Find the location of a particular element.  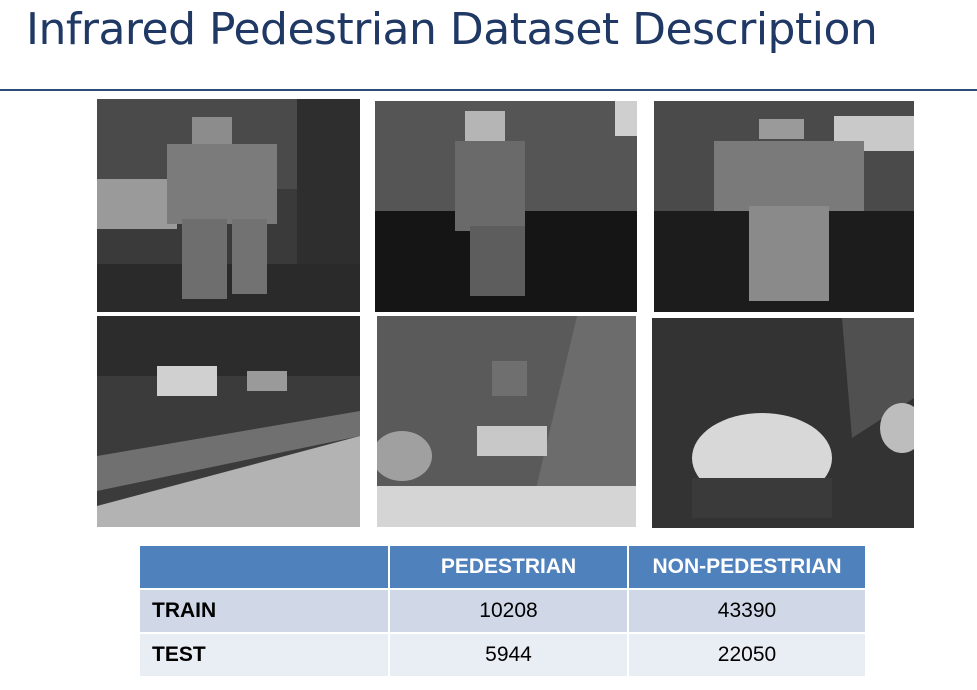

test-non-pedestrian-count: 22050 is located at coordinates (747, 655).